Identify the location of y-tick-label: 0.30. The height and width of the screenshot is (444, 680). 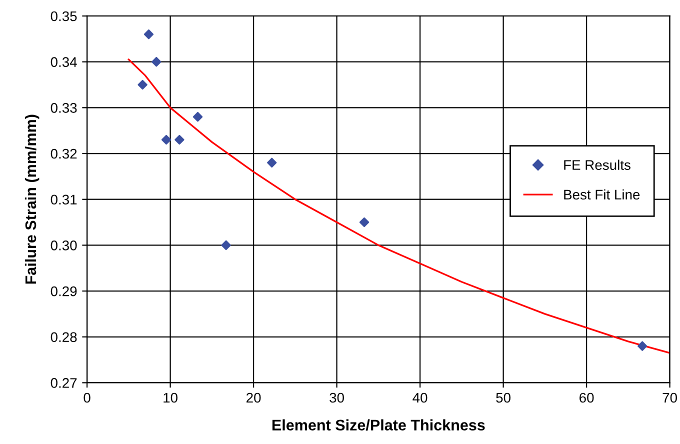
(63, 245).